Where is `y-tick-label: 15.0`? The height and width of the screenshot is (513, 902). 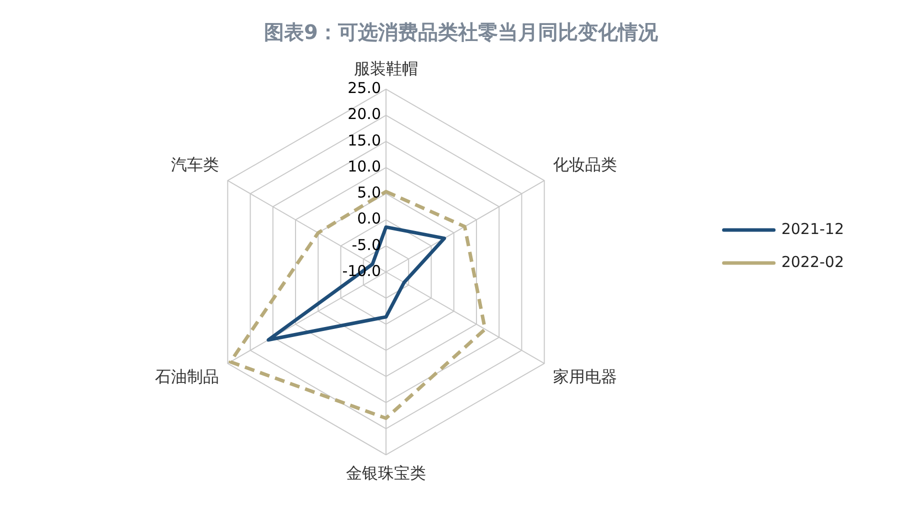
y-tick-label: 15.0 is located at coordinates (364, 140).